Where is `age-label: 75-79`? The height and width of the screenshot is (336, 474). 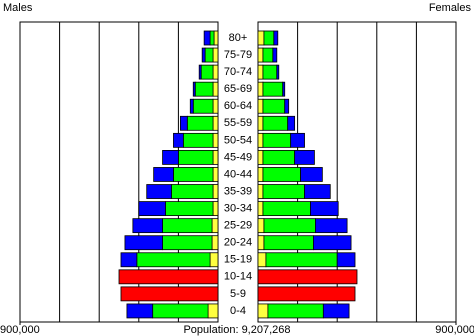 age-label: 75-79 is located at coordinates (238, 55).